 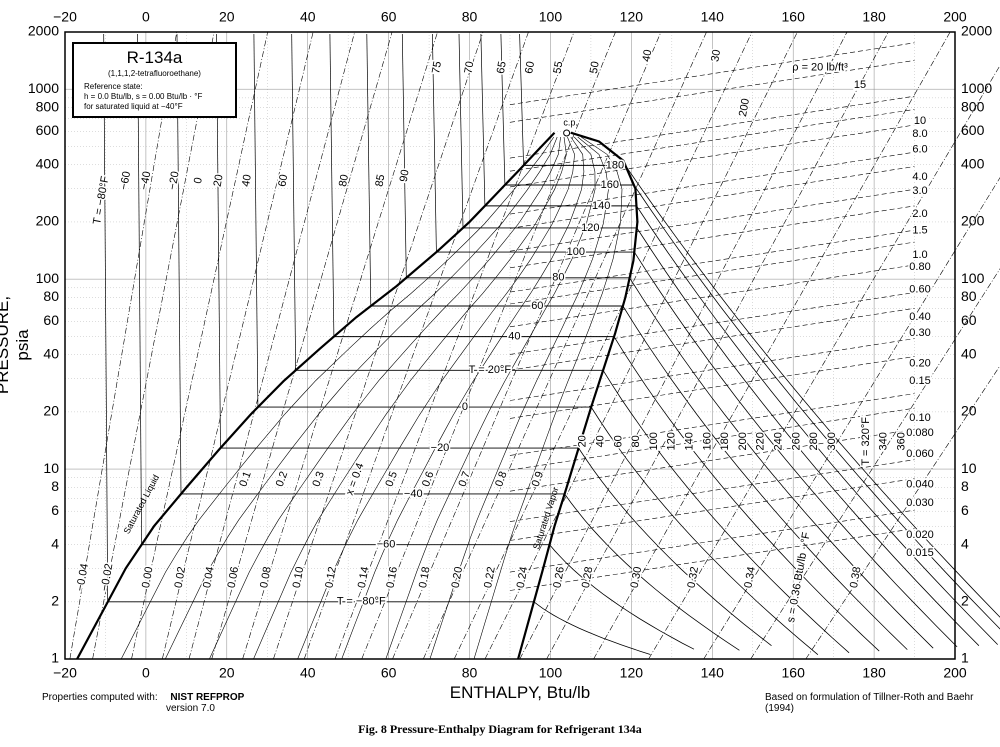 What do you see at coordinates (567, 133) in the screenshot?
I see `critical-point-marker` at bounding box center [567, 133].